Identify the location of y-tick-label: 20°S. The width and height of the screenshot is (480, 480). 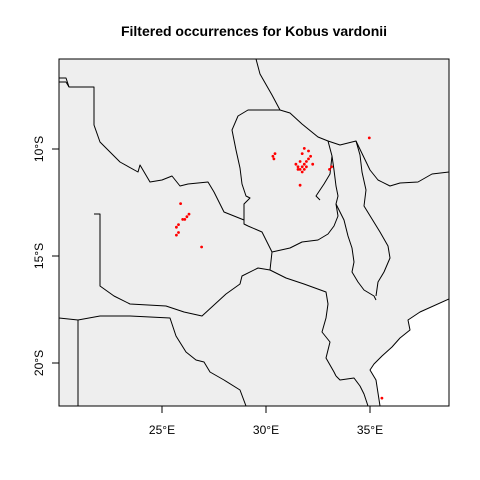
(39, 363).